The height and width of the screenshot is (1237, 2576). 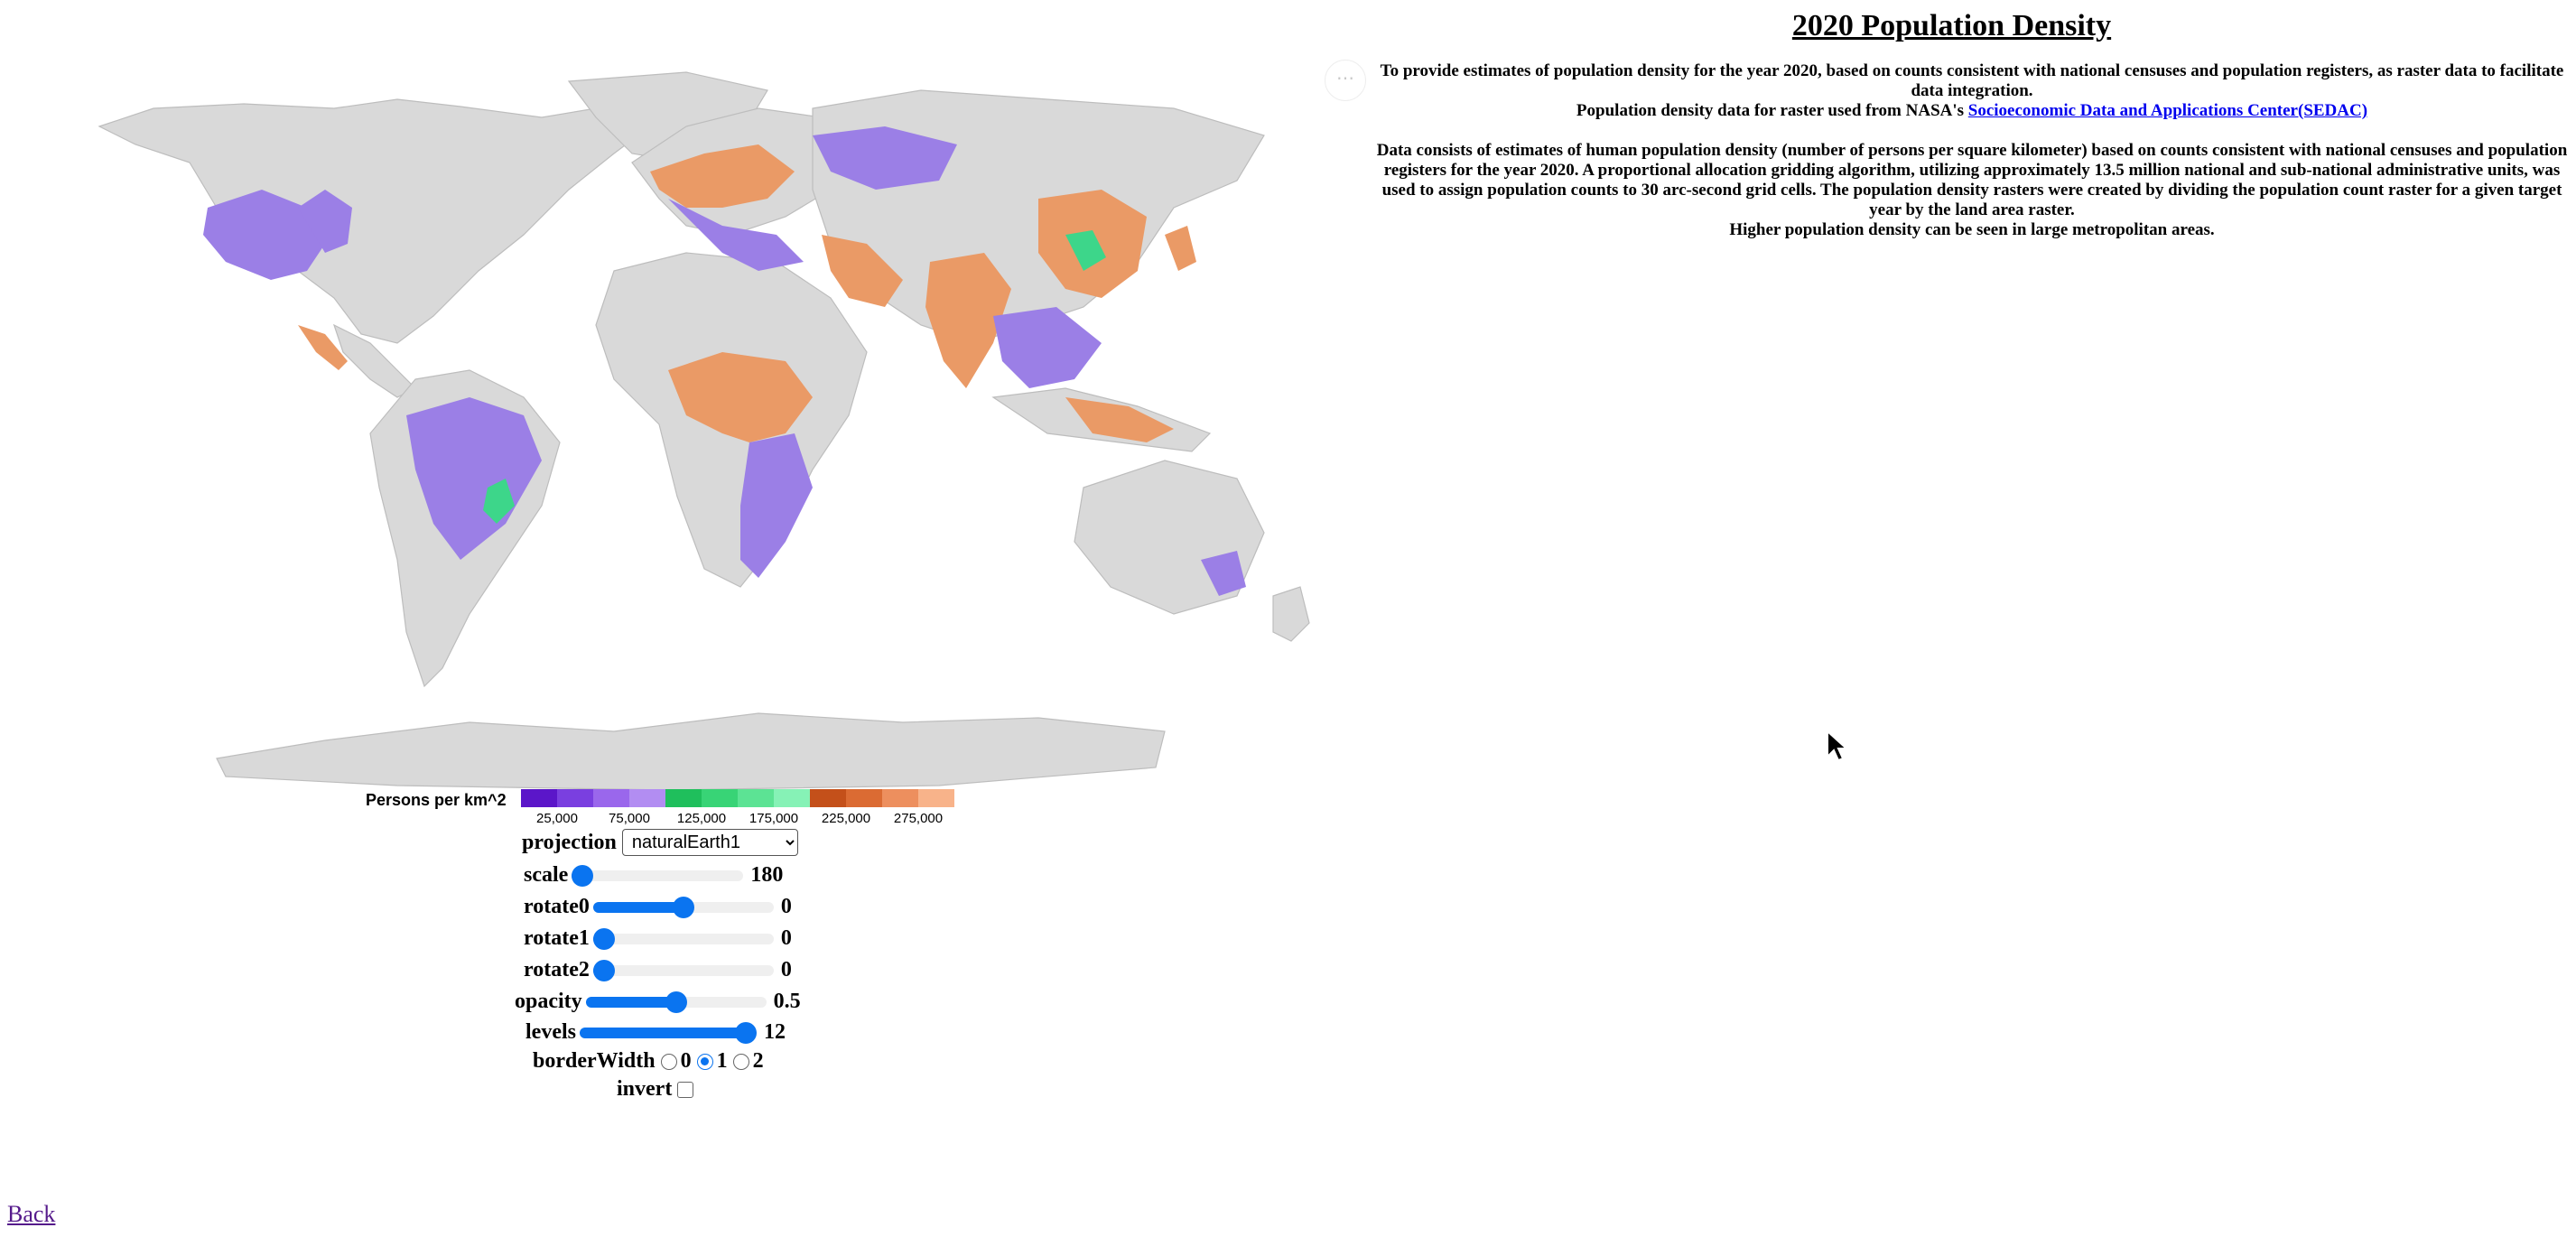 I want to click on legend-tick-label: 125,000, so click(x=701, y=818).